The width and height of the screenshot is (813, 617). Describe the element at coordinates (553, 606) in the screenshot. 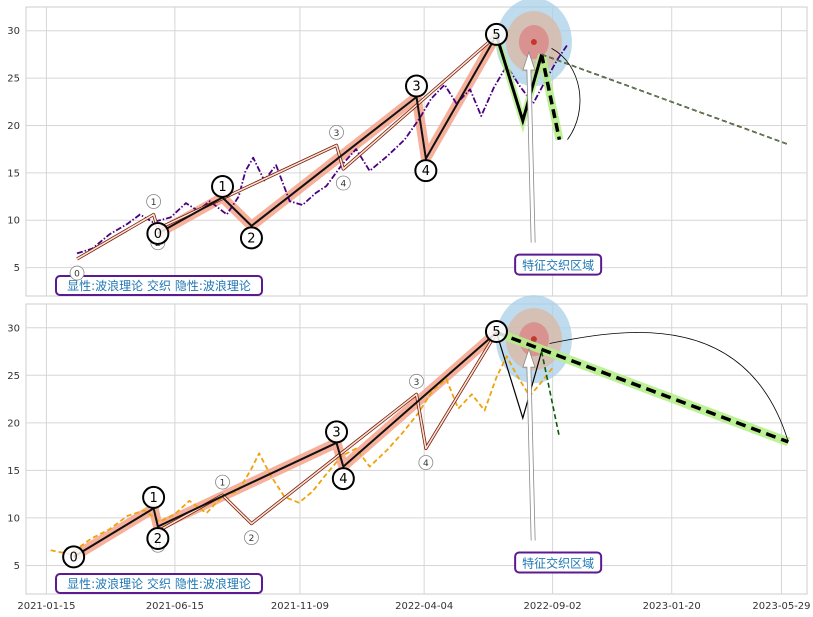

I see `x-tick-label: 2022-09-02` at that location.